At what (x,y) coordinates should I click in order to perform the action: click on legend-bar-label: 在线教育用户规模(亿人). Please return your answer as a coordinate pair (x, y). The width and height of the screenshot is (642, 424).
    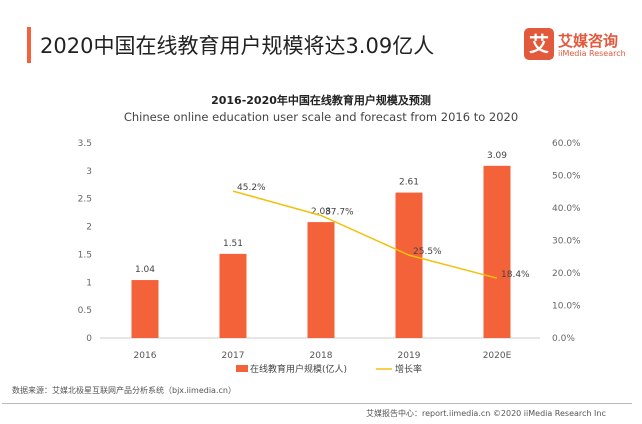
    Looking at the image, I should click on (298, 369).